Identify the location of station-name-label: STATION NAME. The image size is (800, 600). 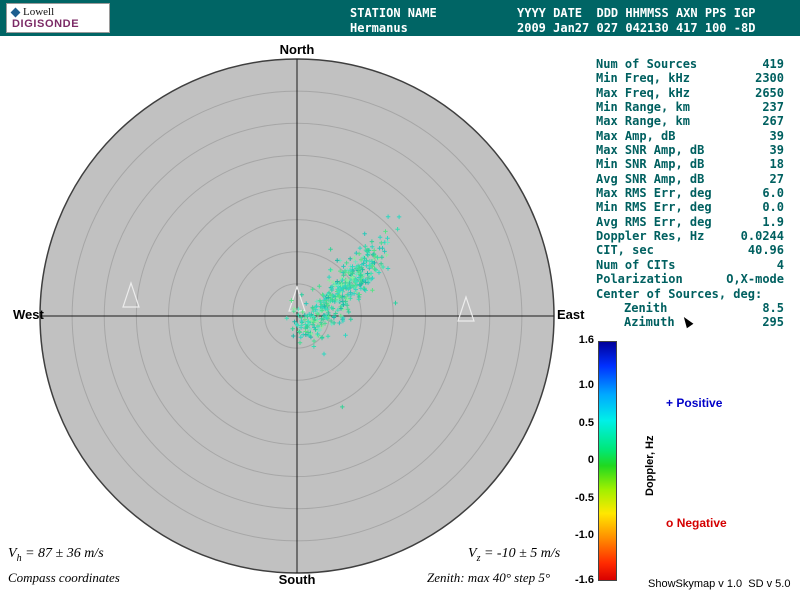
(393, 13).